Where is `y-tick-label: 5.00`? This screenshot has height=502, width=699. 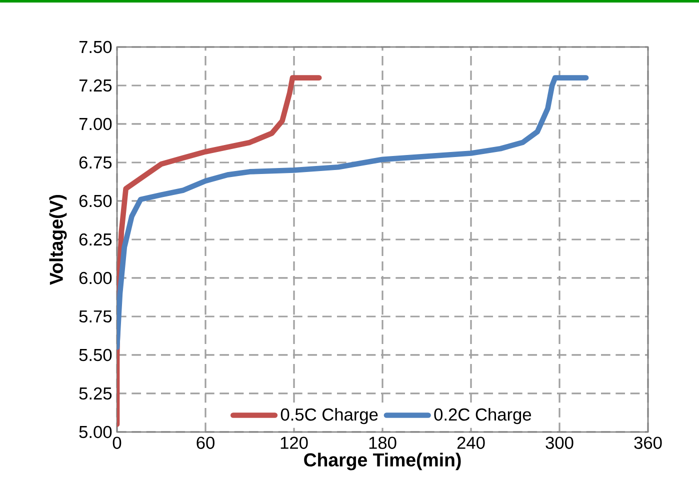
y-tick-label: 5.00 is located at coordinates (95, 432).